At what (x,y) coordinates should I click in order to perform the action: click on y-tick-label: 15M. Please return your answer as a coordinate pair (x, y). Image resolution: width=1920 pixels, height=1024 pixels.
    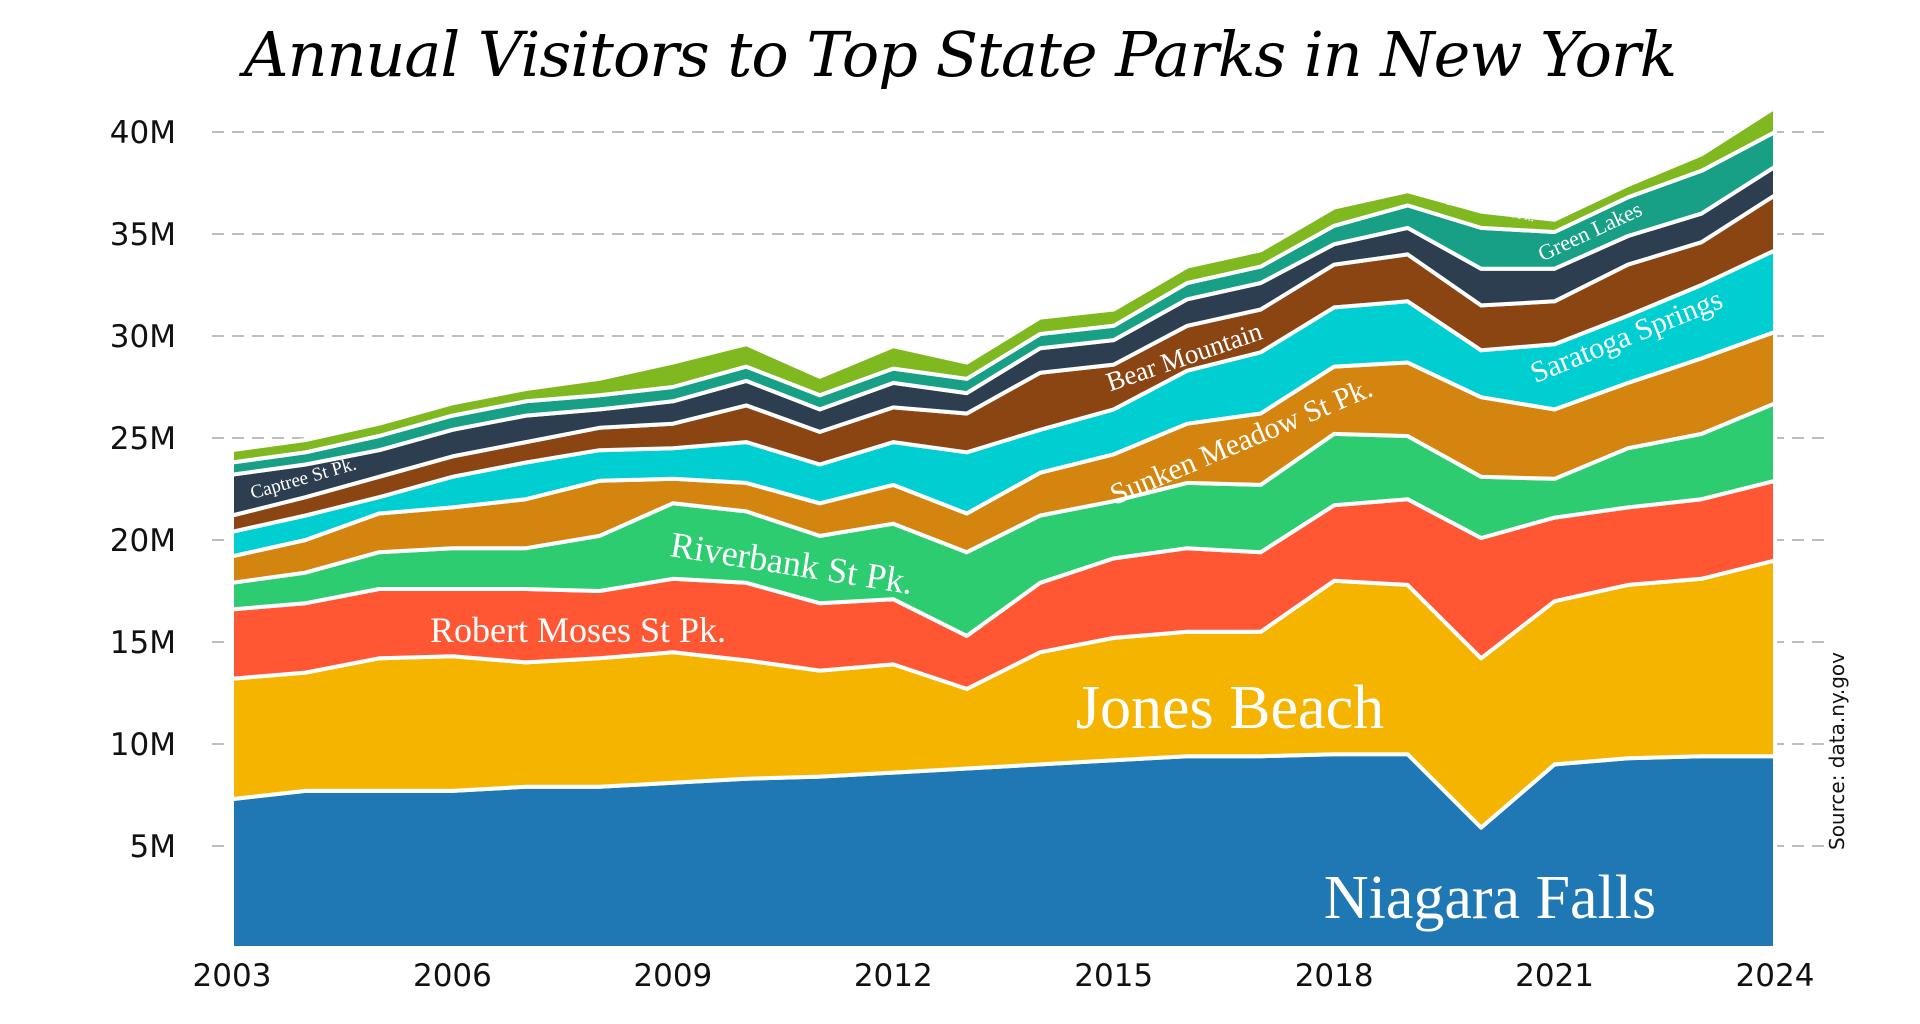
    Looking at the image, I should click on (143, 643).